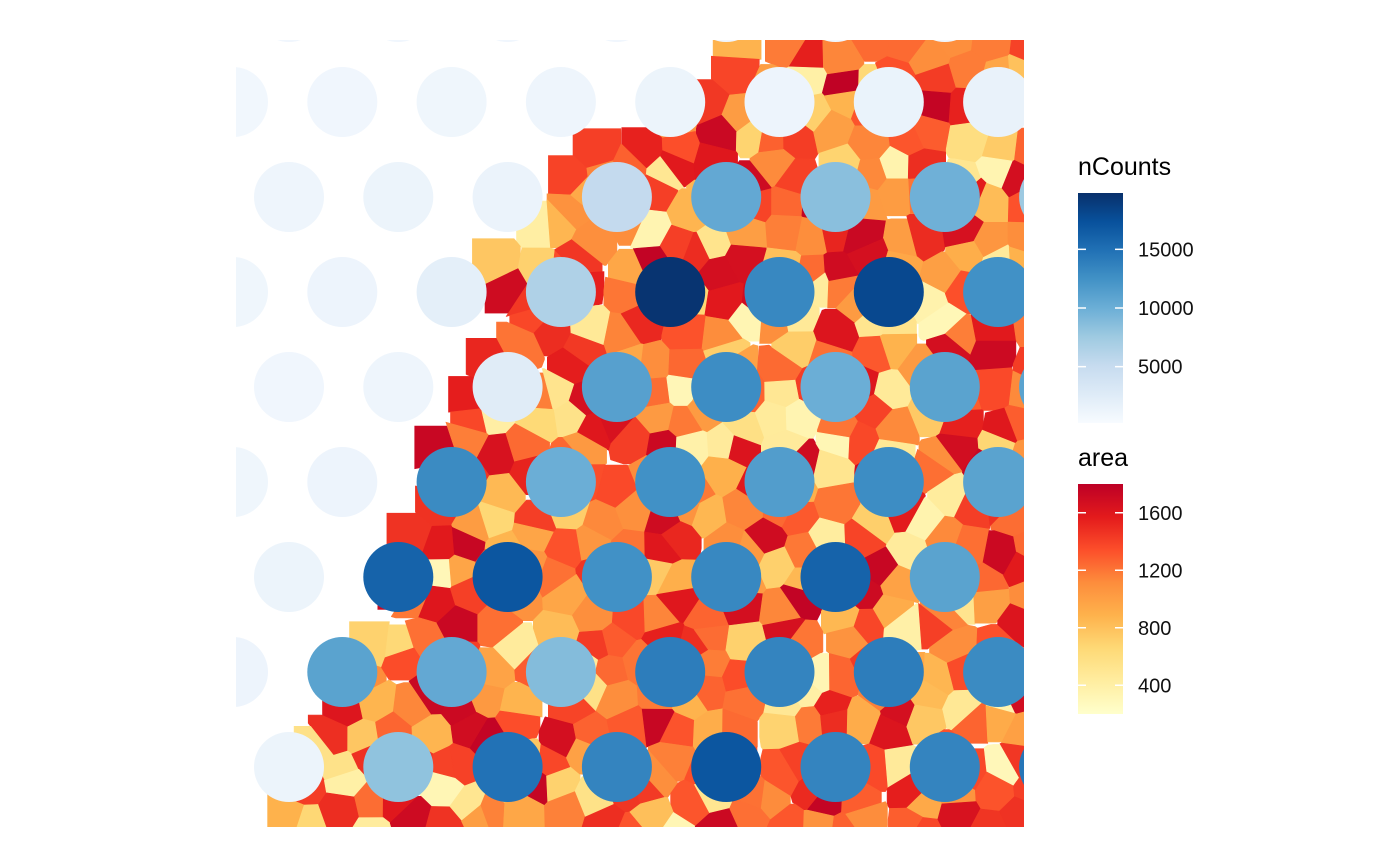 This screenshot has width=1400, height=866. Describe the element at coordinates (1160, 571) in the screenshot. I see `legend-area-tick-label: 1200` at that location.